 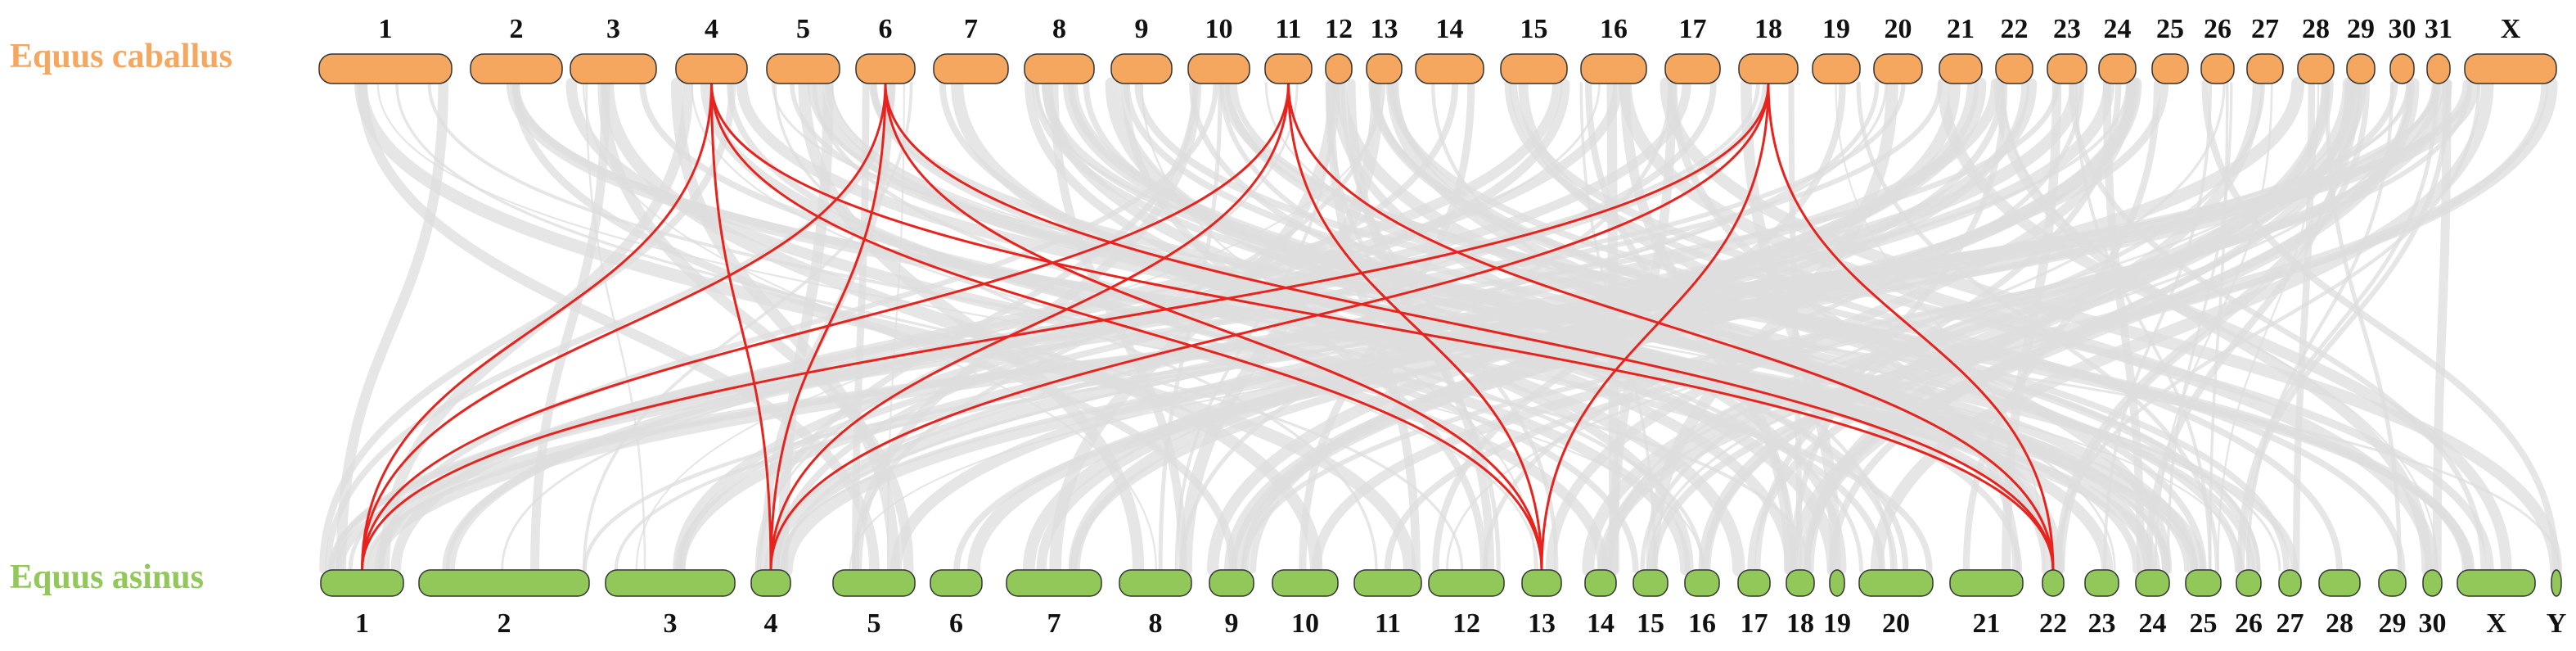 What do you see at coordinates (2511, 29) in the screenshot?
I see `top-chromosome-label: X` at bounding box center [2511, 29].